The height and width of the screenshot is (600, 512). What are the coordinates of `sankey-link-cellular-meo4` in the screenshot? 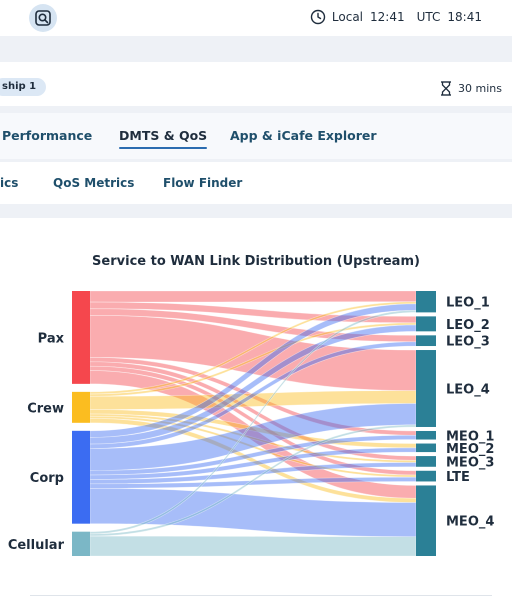 It's located at (253, 546).